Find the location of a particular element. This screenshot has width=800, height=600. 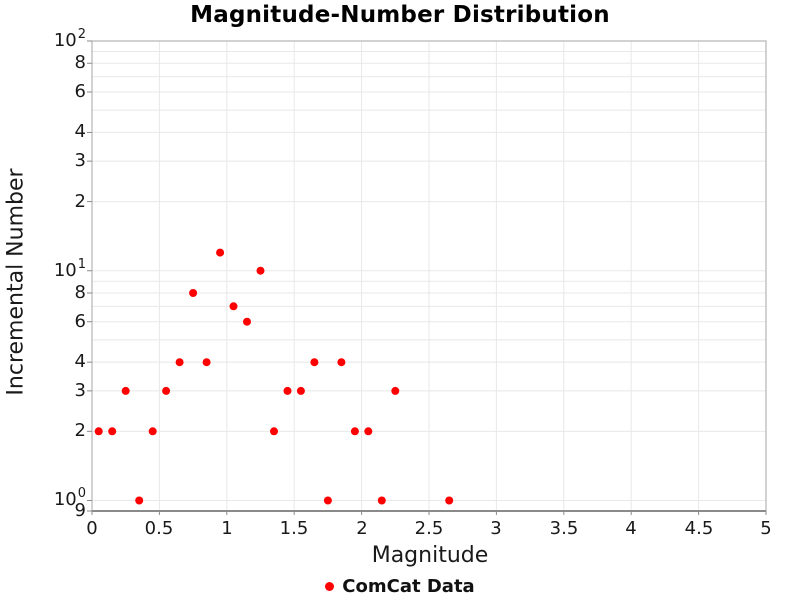

x-tick-label: 4.5 is located at coordinates (699, 528).